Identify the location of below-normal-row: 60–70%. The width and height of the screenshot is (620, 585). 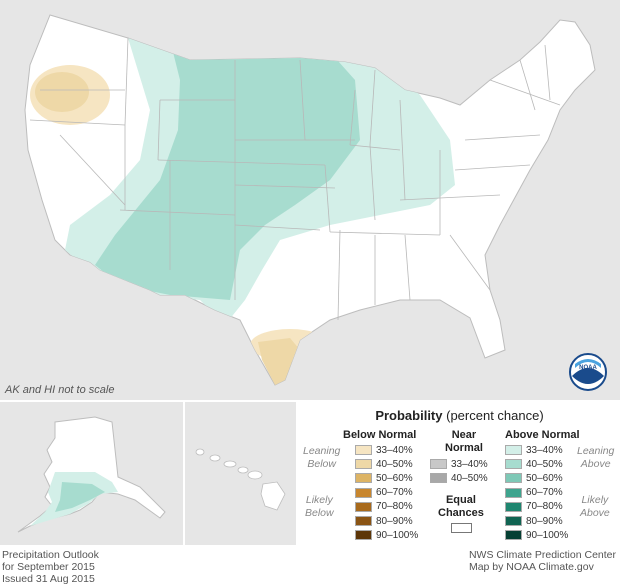
(384, 493).